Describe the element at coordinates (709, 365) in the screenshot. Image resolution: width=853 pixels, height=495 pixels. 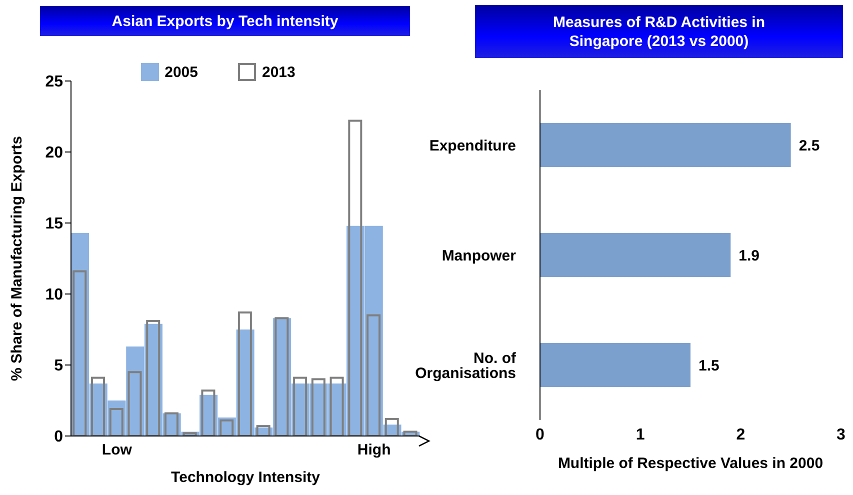
I see `data-label: 1.5` at that location.